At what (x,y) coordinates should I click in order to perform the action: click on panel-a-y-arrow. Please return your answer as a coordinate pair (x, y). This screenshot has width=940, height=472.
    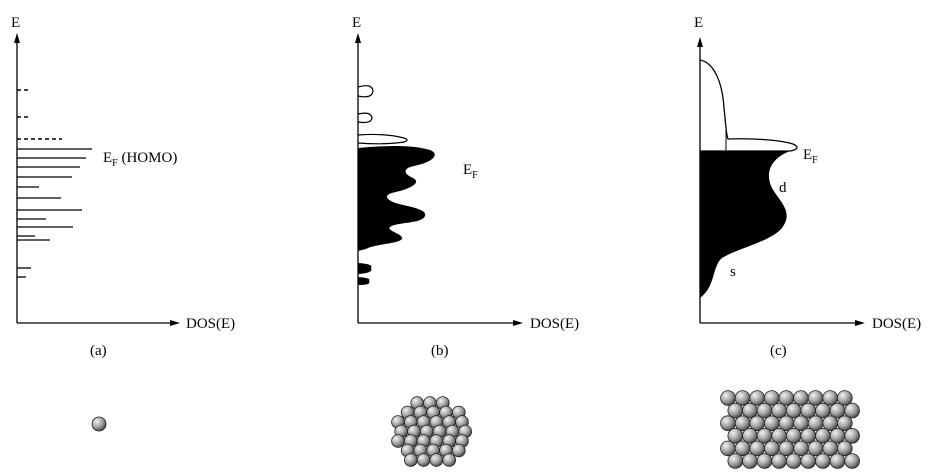
    Looking at the image, I should click on (17, 38).